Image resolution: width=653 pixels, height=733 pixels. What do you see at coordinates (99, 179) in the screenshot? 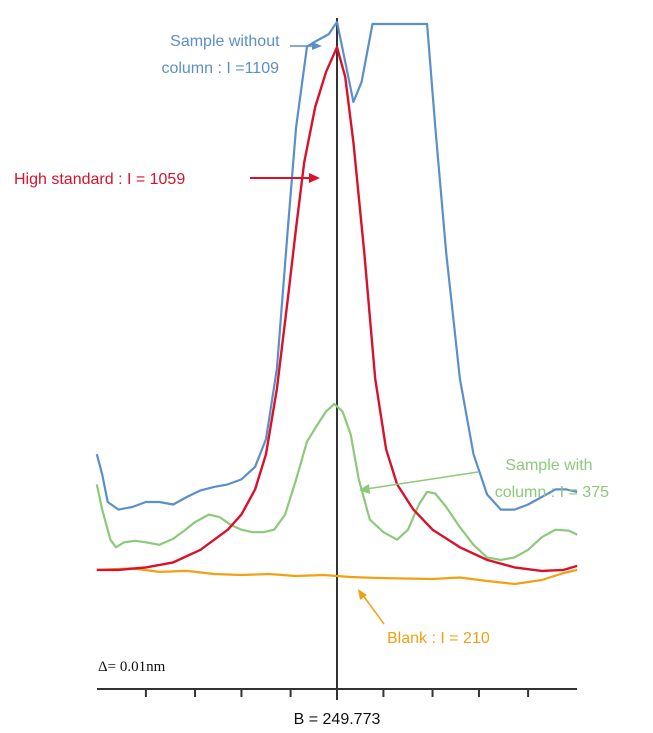
I see `label-high-standard: High standard : I = 1059` at bounding box center [99, 179].